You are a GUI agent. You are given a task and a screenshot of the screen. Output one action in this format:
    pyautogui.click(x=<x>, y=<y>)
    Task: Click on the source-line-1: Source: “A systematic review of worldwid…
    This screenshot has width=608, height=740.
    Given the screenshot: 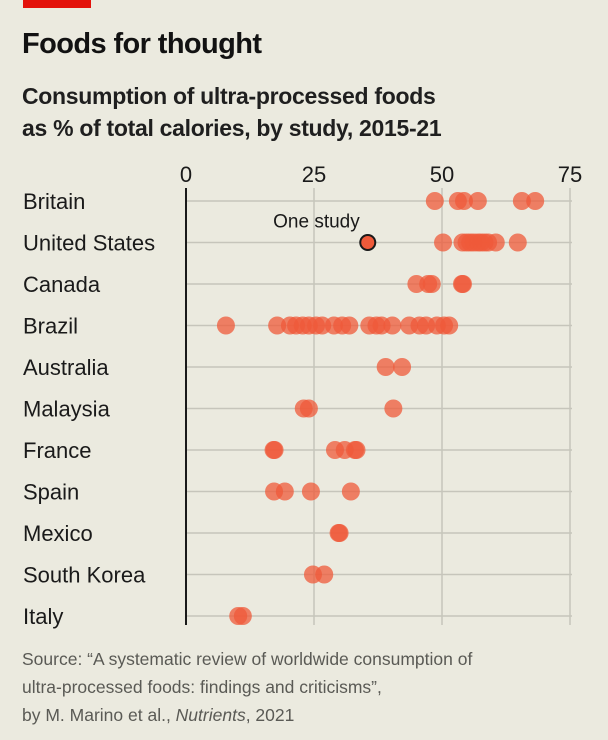 What is the action you would take?
    pyautogui.click(x=247, y=659)
    